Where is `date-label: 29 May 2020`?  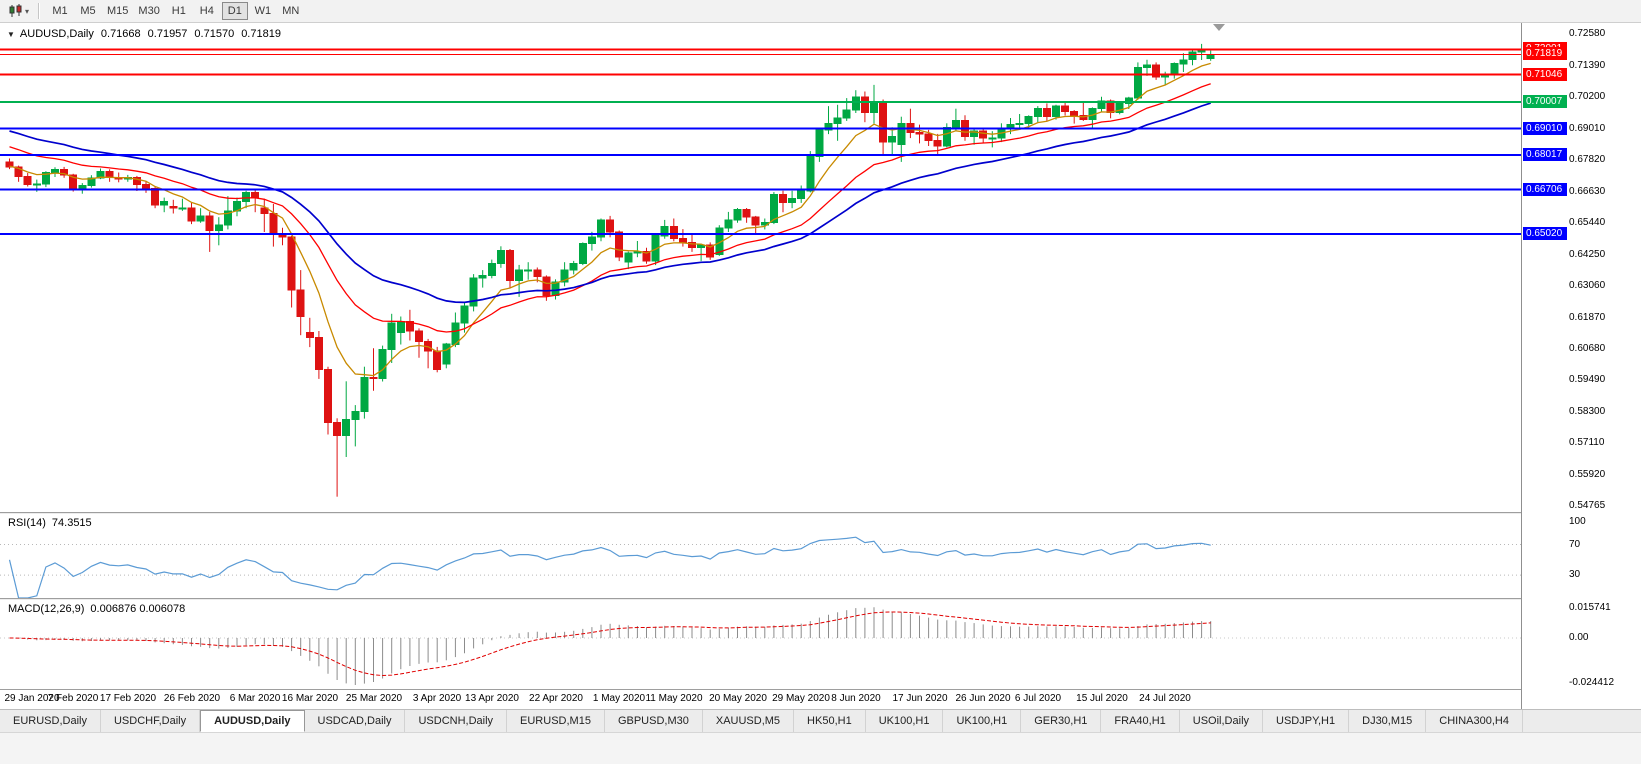 date-label: 29 May 2020 is located at coordinates (801, 698).